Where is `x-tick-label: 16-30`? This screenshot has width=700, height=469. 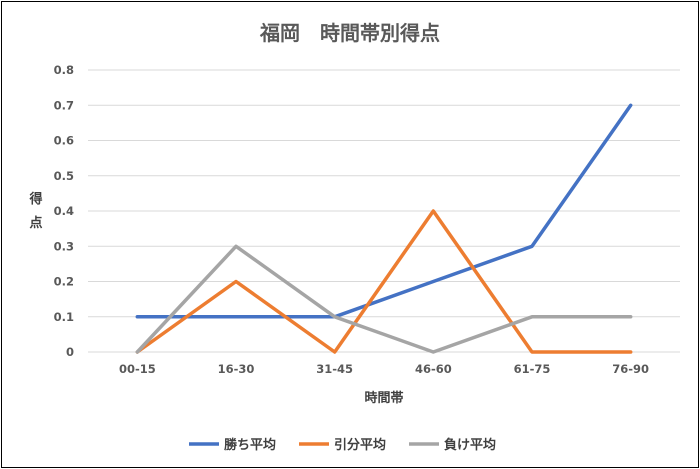
x-tick-label: 16-30 is located at coordinates (236, 369).